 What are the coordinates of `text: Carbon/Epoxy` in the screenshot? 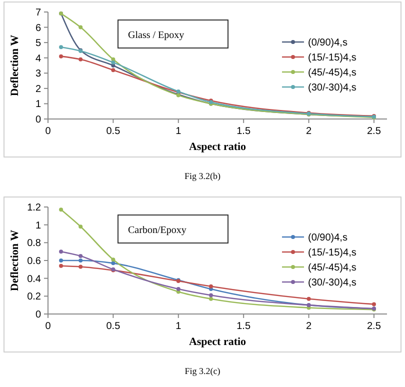 It's located at (157, 230).